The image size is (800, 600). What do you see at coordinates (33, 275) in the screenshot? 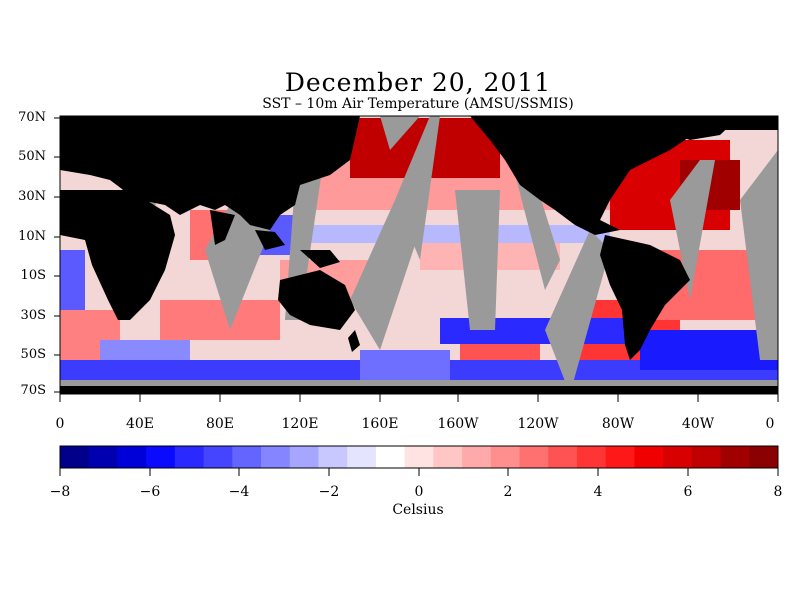
I see `lat-label: 10S` at bounding box center [33, 275].